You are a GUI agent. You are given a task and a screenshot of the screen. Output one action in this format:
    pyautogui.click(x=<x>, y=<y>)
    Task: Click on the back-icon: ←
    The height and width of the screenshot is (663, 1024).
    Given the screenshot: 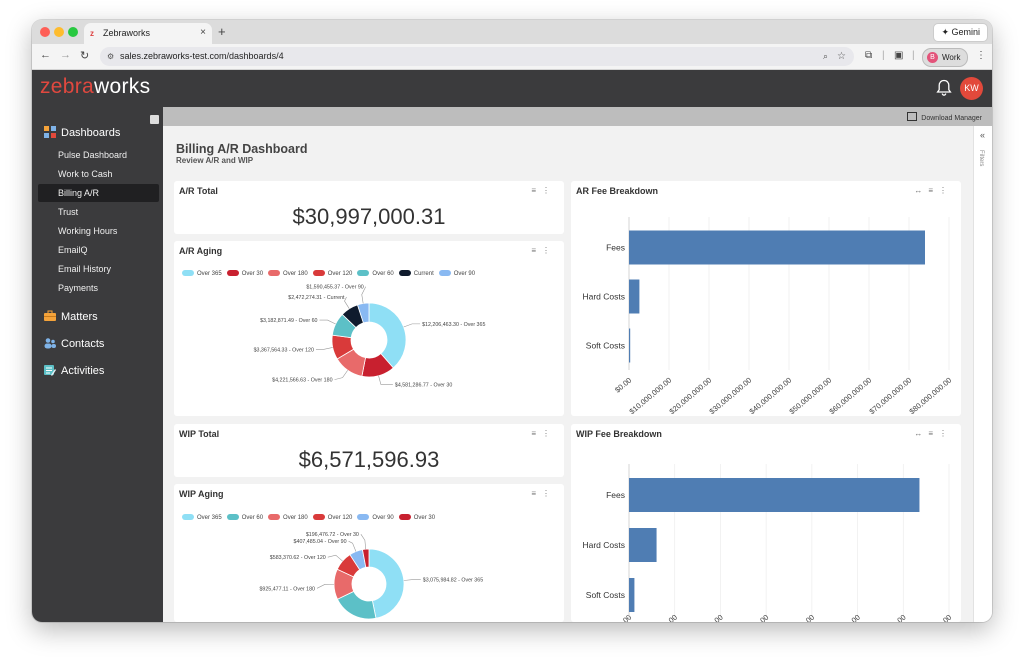 What is the action you would take?
    pyautogui.click(x=45, y=55)
    